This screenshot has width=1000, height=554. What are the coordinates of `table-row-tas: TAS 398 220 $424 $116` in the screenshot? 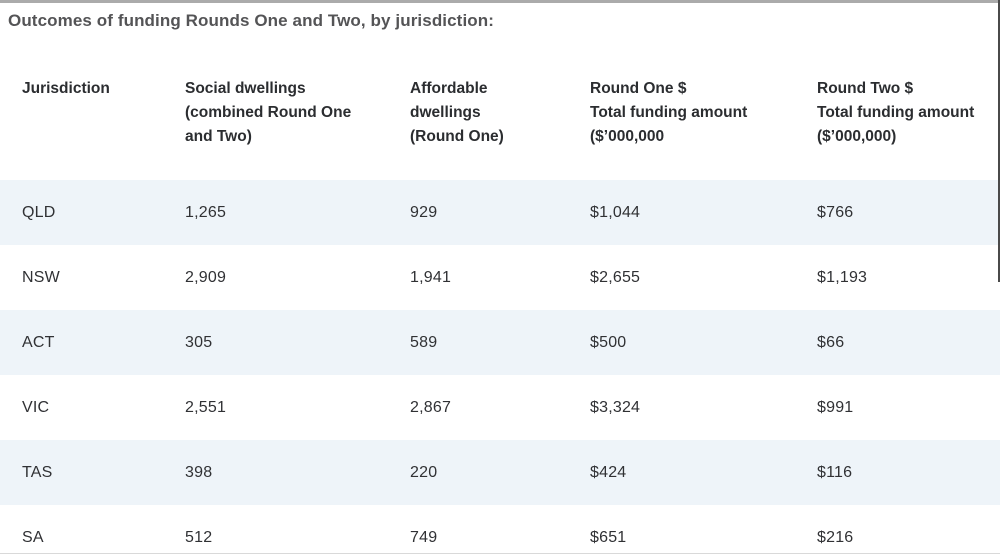 It's located at (500, 472).